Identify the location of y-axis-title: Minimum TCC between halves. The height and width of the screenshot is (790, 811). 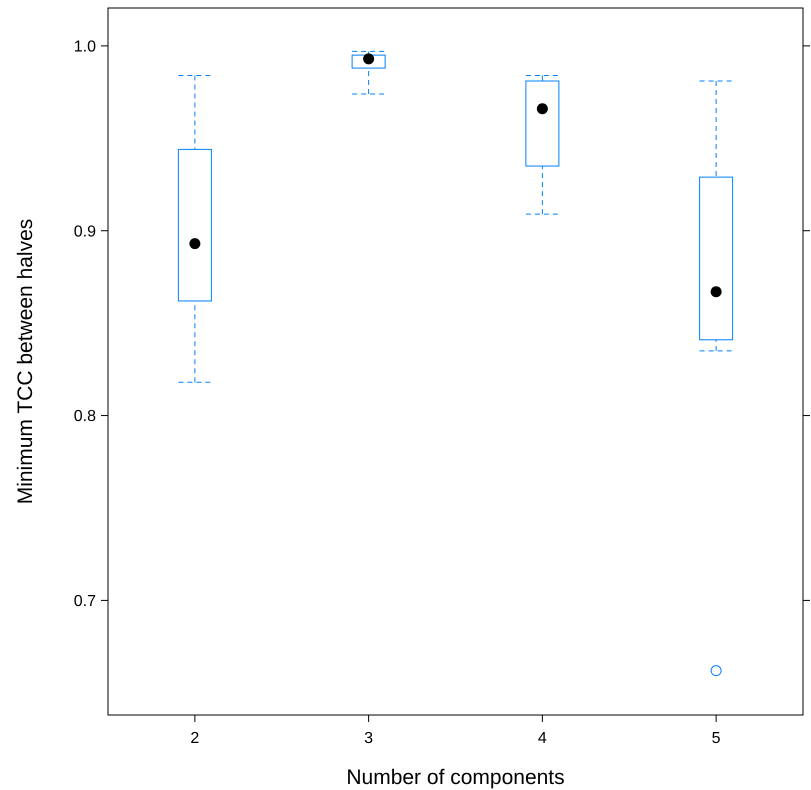
(25, 361).